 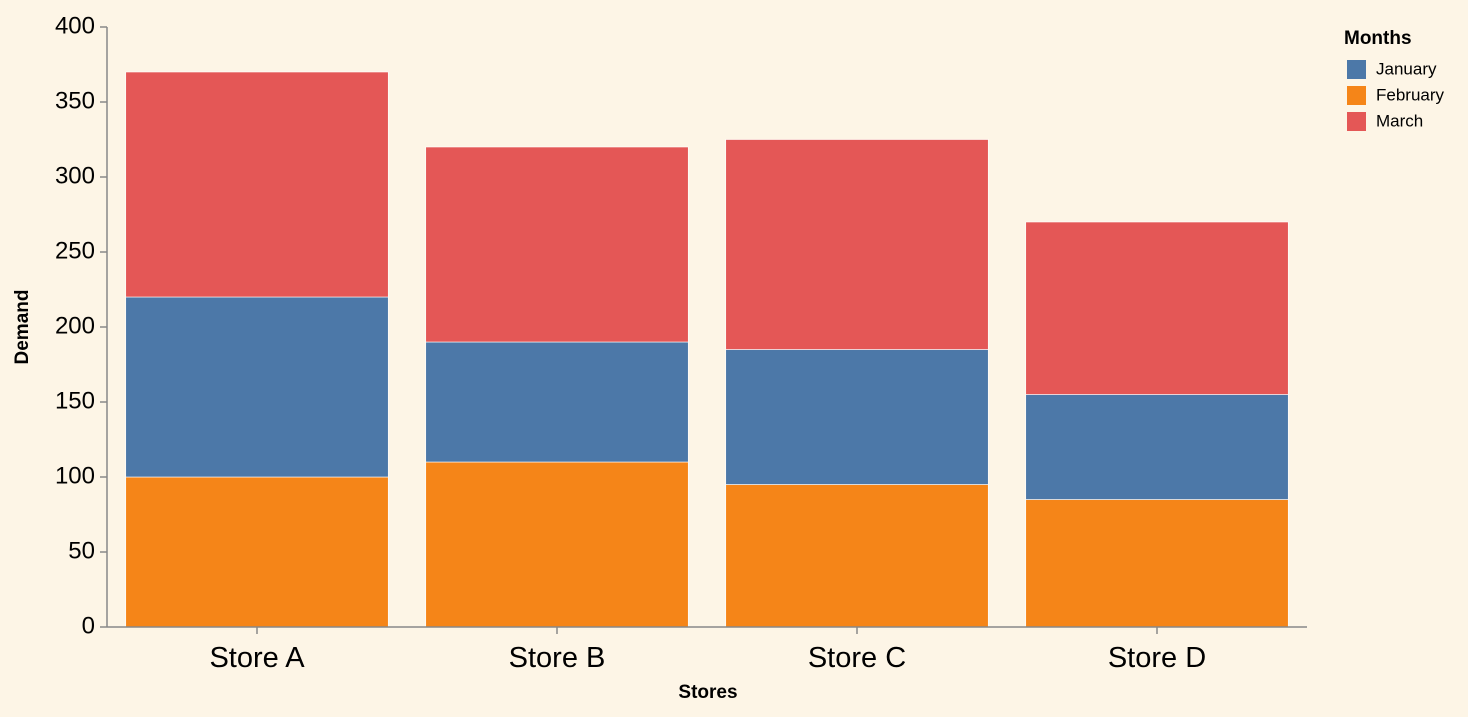 What do you see at coordinates (75, 475) in the screenshot?
I see `y-tick-label: 100` at bounding box center [75, 475].